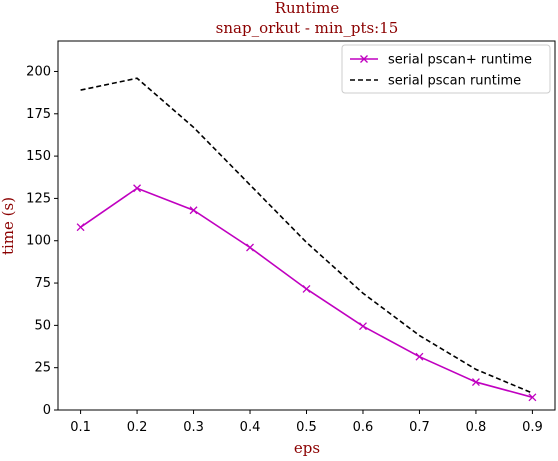 The width and height of the screenshot is (558, 461). What do you see at coordinates (363, 427) in the screenshot?
I see `x-tick-label: 0.6` at bounding box center [363, 427].